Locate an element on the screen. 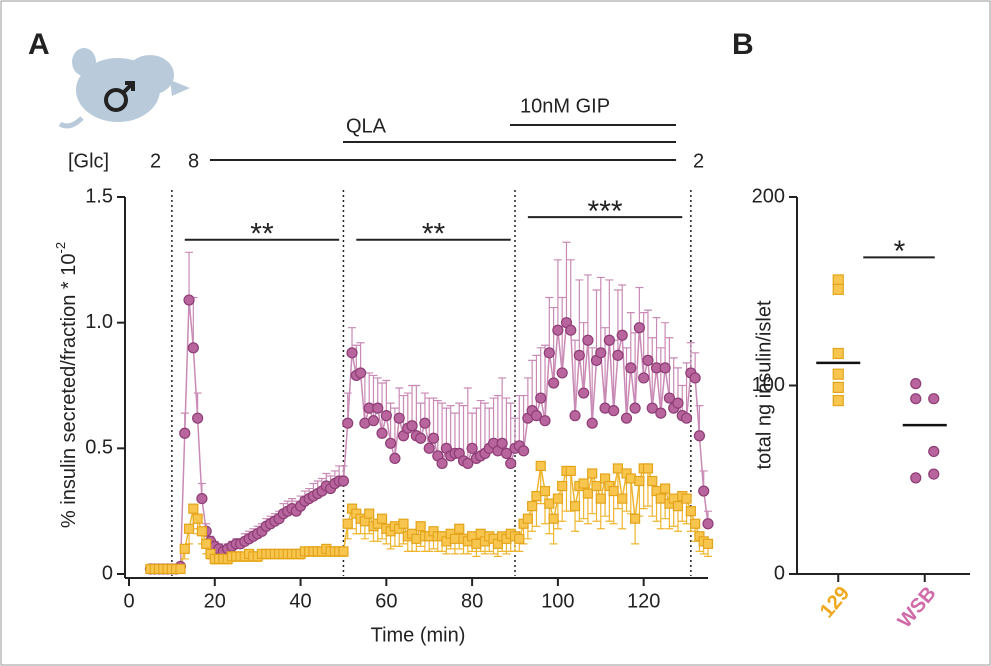 The image size is (991, 666). y-tick-label: 1.0 is located at coordinates (99, 322).